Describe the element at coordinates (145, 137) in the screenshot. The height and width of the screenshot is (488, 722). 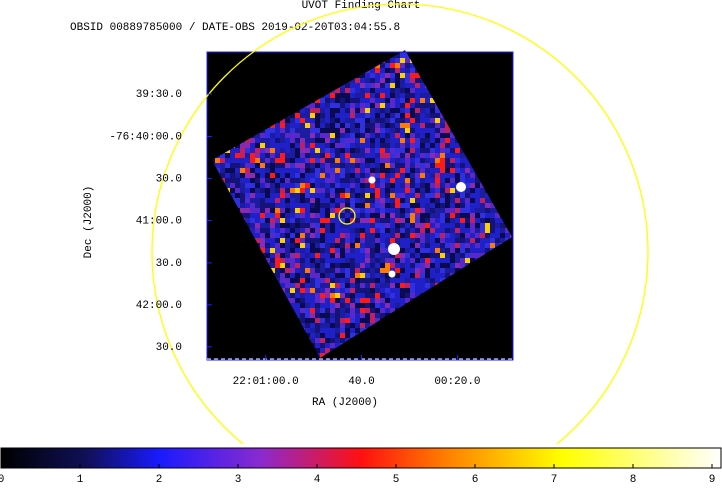
I see `y-tick-label: -76:40:00.0` at that location.